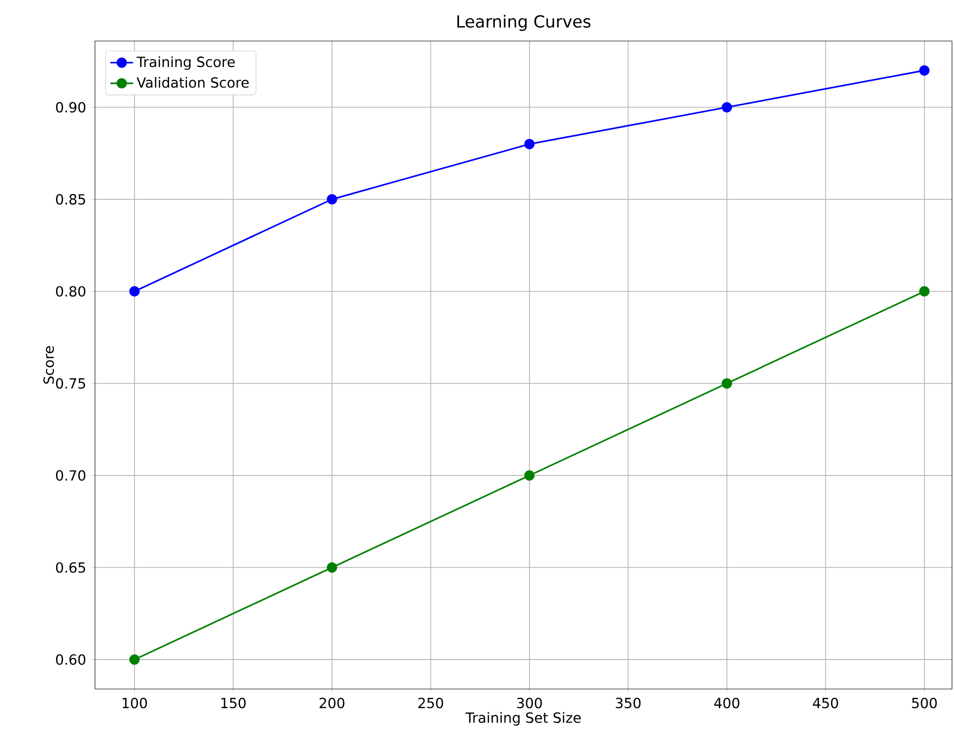  Describe the element at coordinates (924, 703) in the screenshot. I see `x-tick-label: 500` at that location.